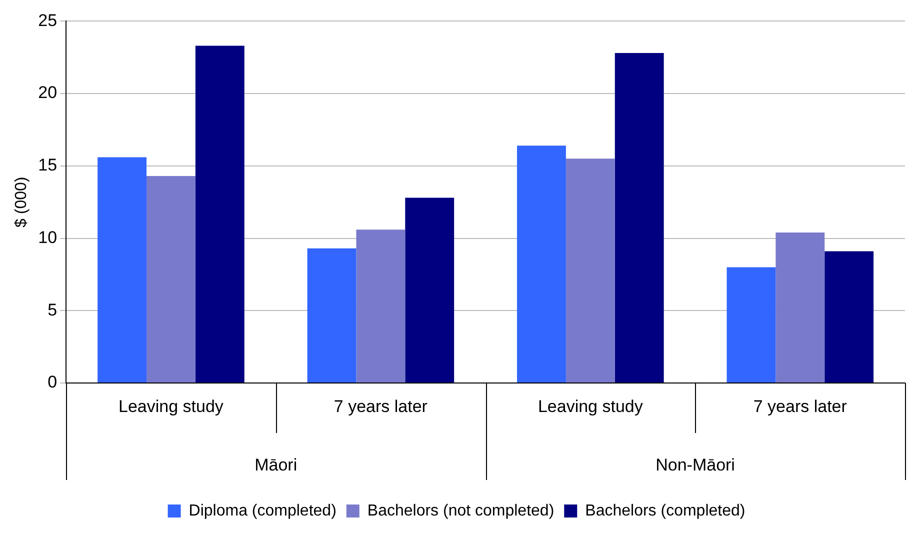  What do you see at coordinates (53, 382) in the screenshot?
I see `y-tick-label: 0` at bounding box center [53, 382].